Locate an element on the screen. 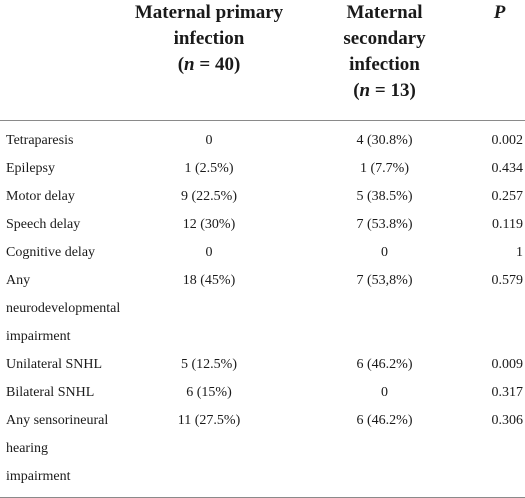 Image resolution: width=525 pixels, height=498 pixels. table-row: Motor delay 9 (22.5%) 5 (38.5%) 0.257 is located at coordinates (262, 197).